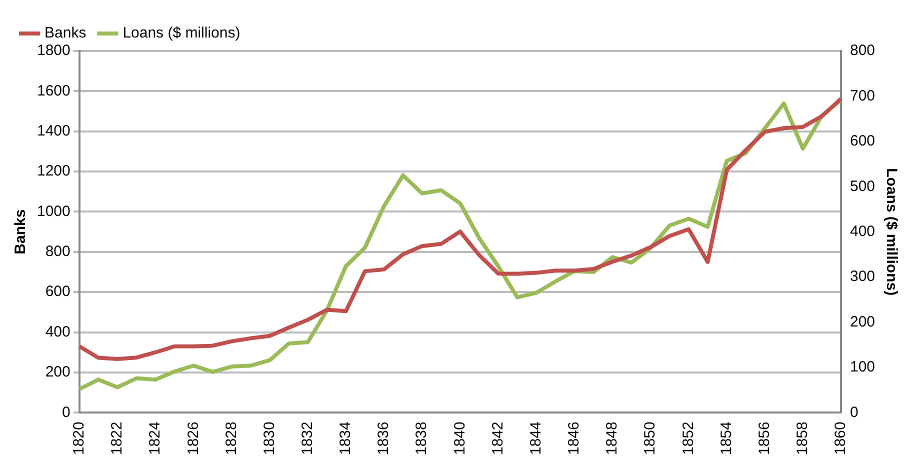  I want to click on y2-axis-title: Loans ($ millions), so click(891, 232).